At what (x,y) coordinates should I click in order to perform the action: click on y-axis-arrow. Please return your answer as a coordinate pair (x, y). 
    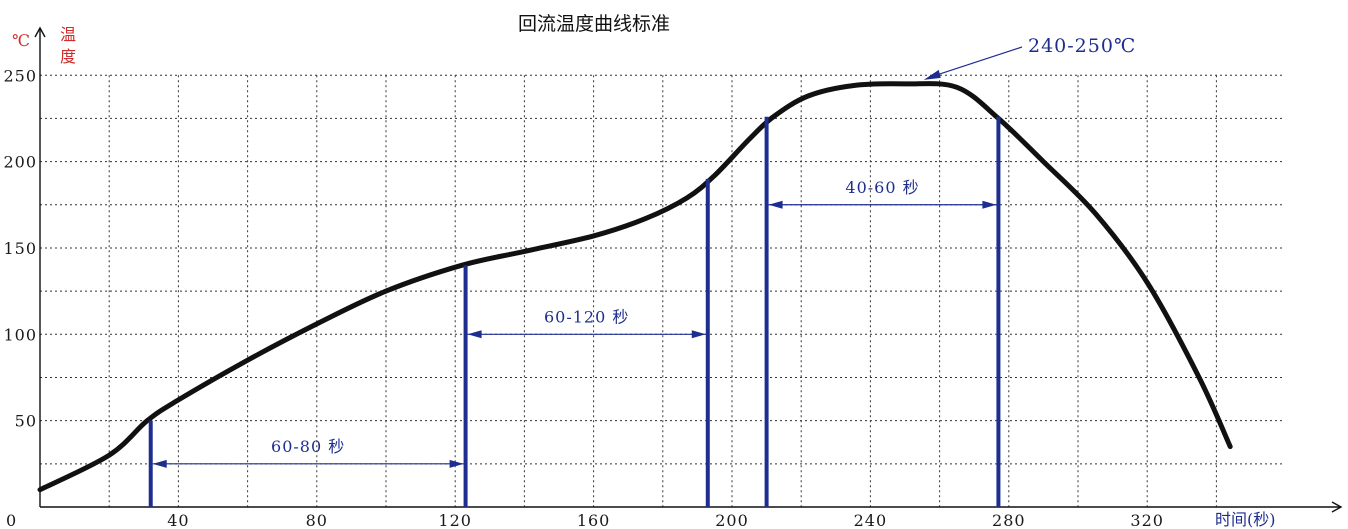
    Looking at the image, I should click on (40, 32).